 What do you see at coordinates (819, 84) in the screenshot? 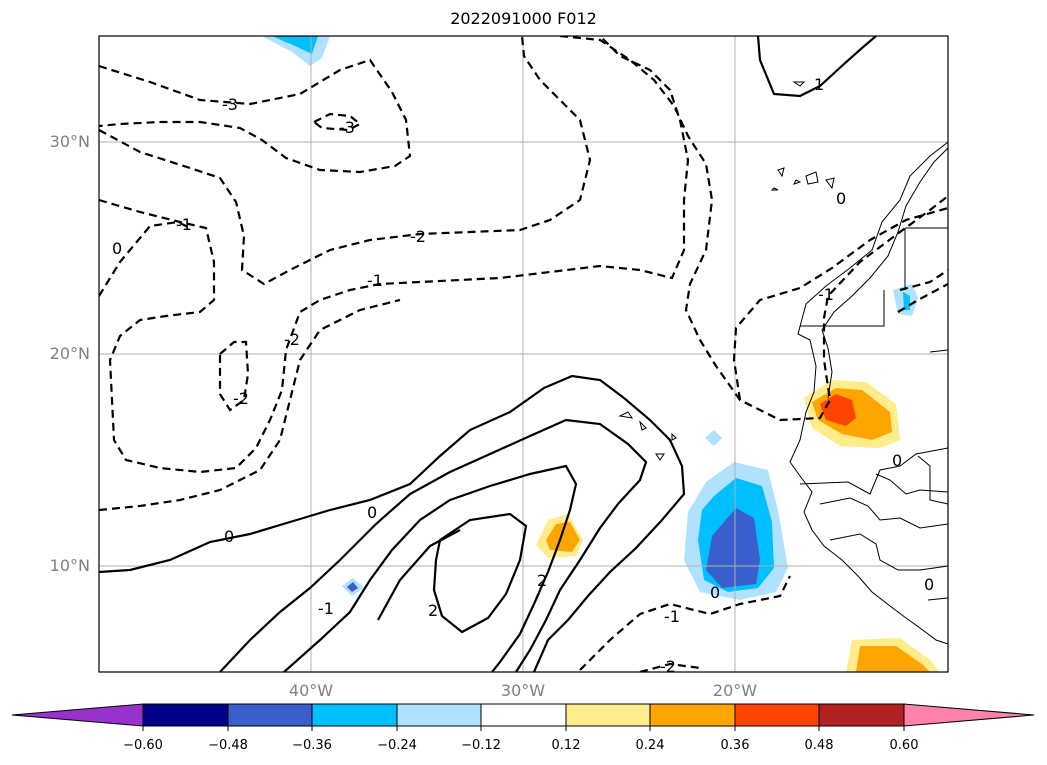
I see `contour-label: 1` at bounding box center [819, 84].